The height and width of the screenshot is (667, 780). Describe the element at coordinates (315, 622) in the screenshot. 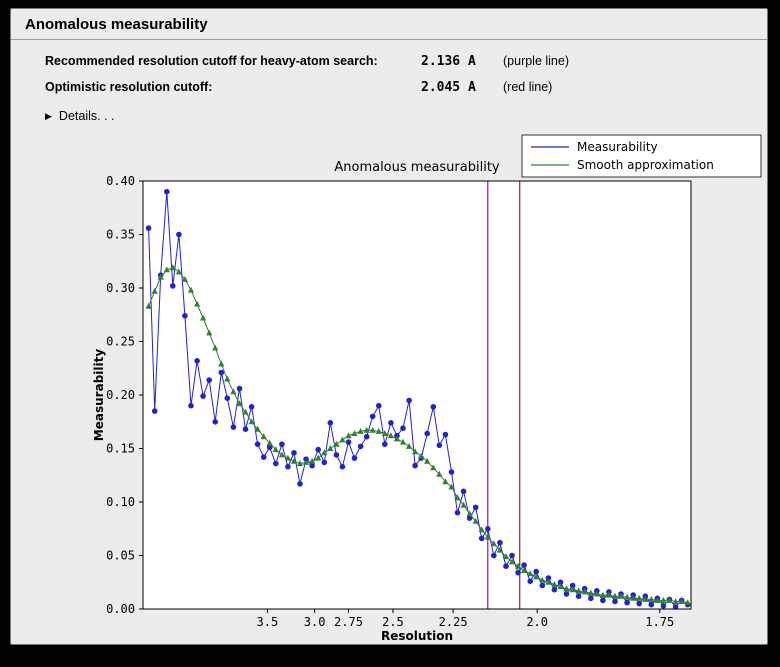

I see `svg-text: 3.0` at that location.